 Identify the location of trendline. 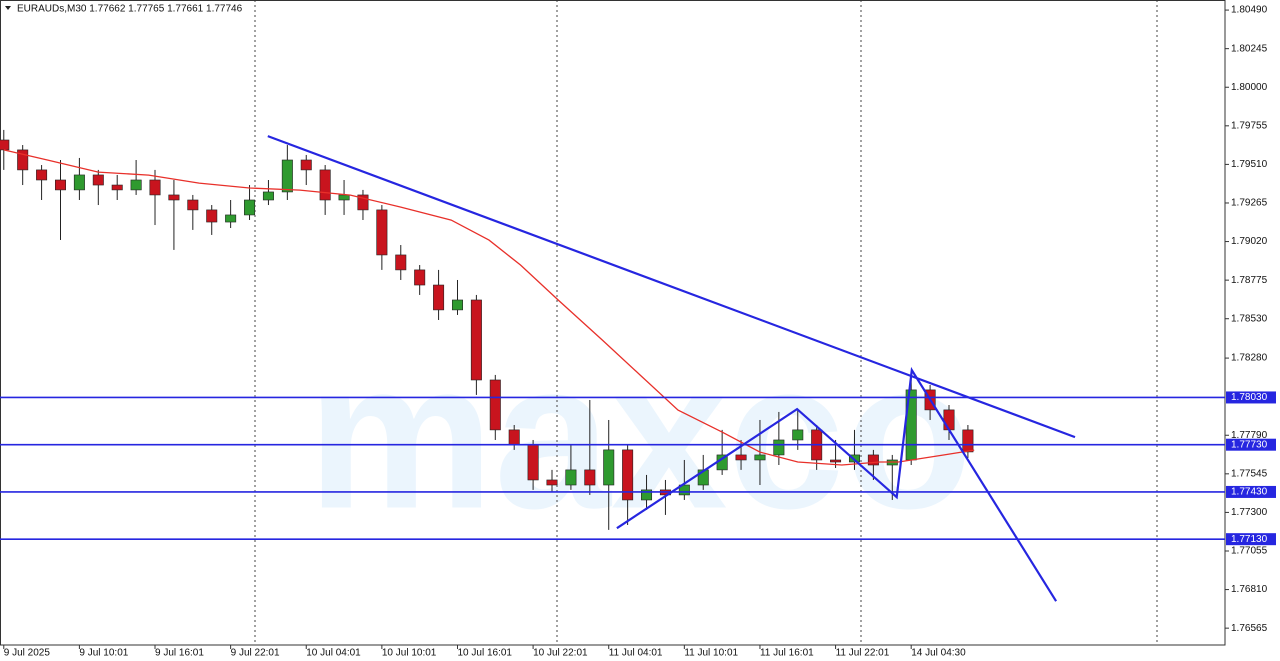
(837, 484).